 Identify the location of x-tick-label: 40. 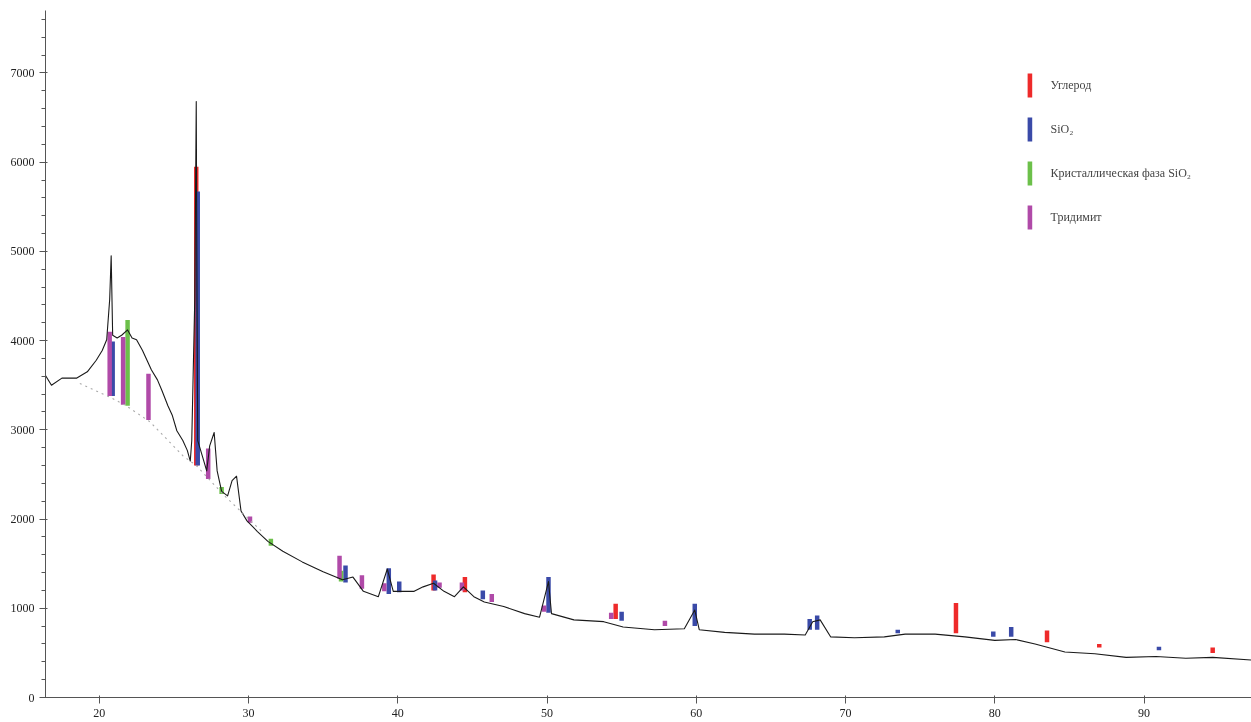
(397, 712).